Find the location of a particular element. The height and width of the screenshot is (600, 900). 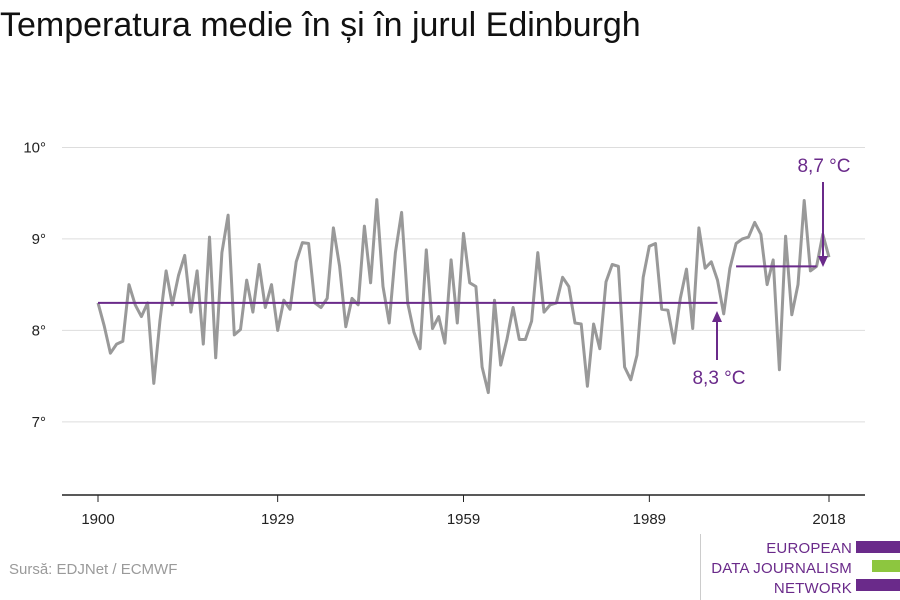

annotation-label-2: 8,7 °C is located at coordinates (823, 166).